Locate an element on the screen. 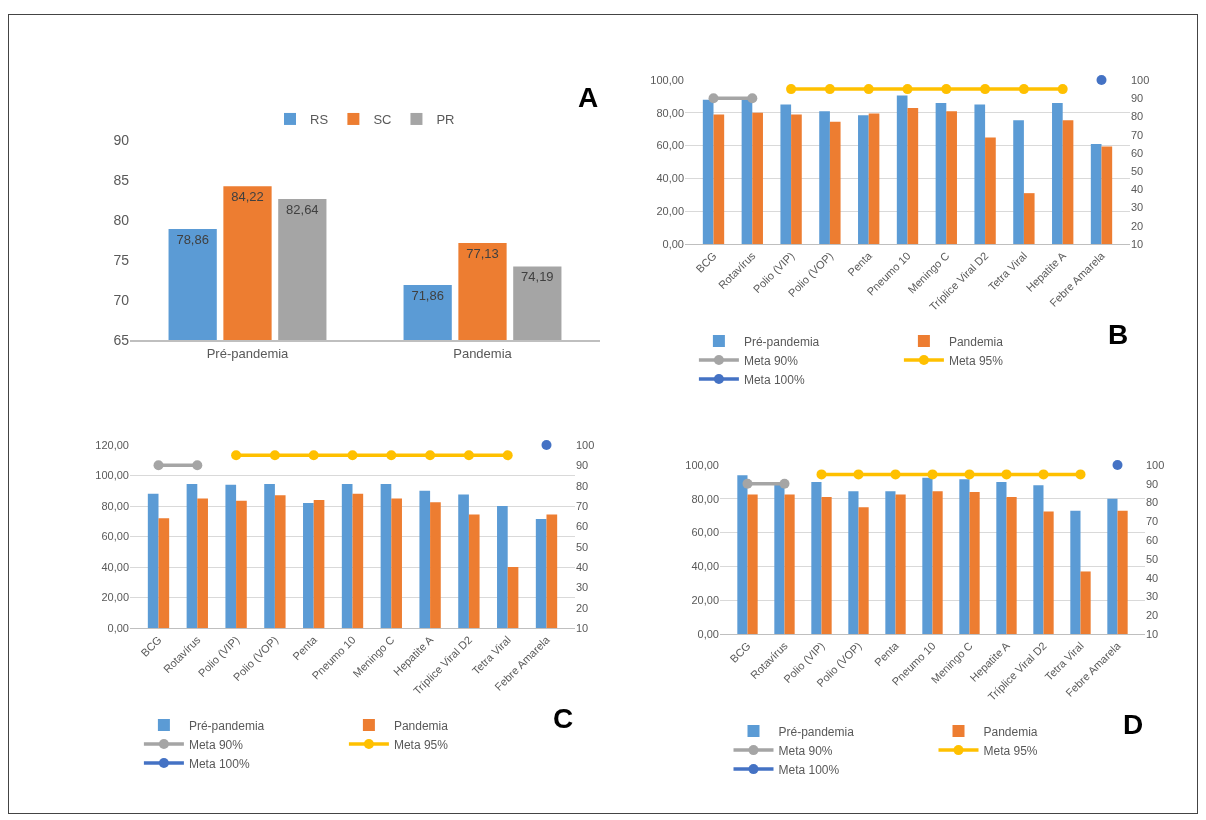 The height and width of the screenshot is (820, 1206). y-tick-label: 100,00 is located at coordinates (702, 464).